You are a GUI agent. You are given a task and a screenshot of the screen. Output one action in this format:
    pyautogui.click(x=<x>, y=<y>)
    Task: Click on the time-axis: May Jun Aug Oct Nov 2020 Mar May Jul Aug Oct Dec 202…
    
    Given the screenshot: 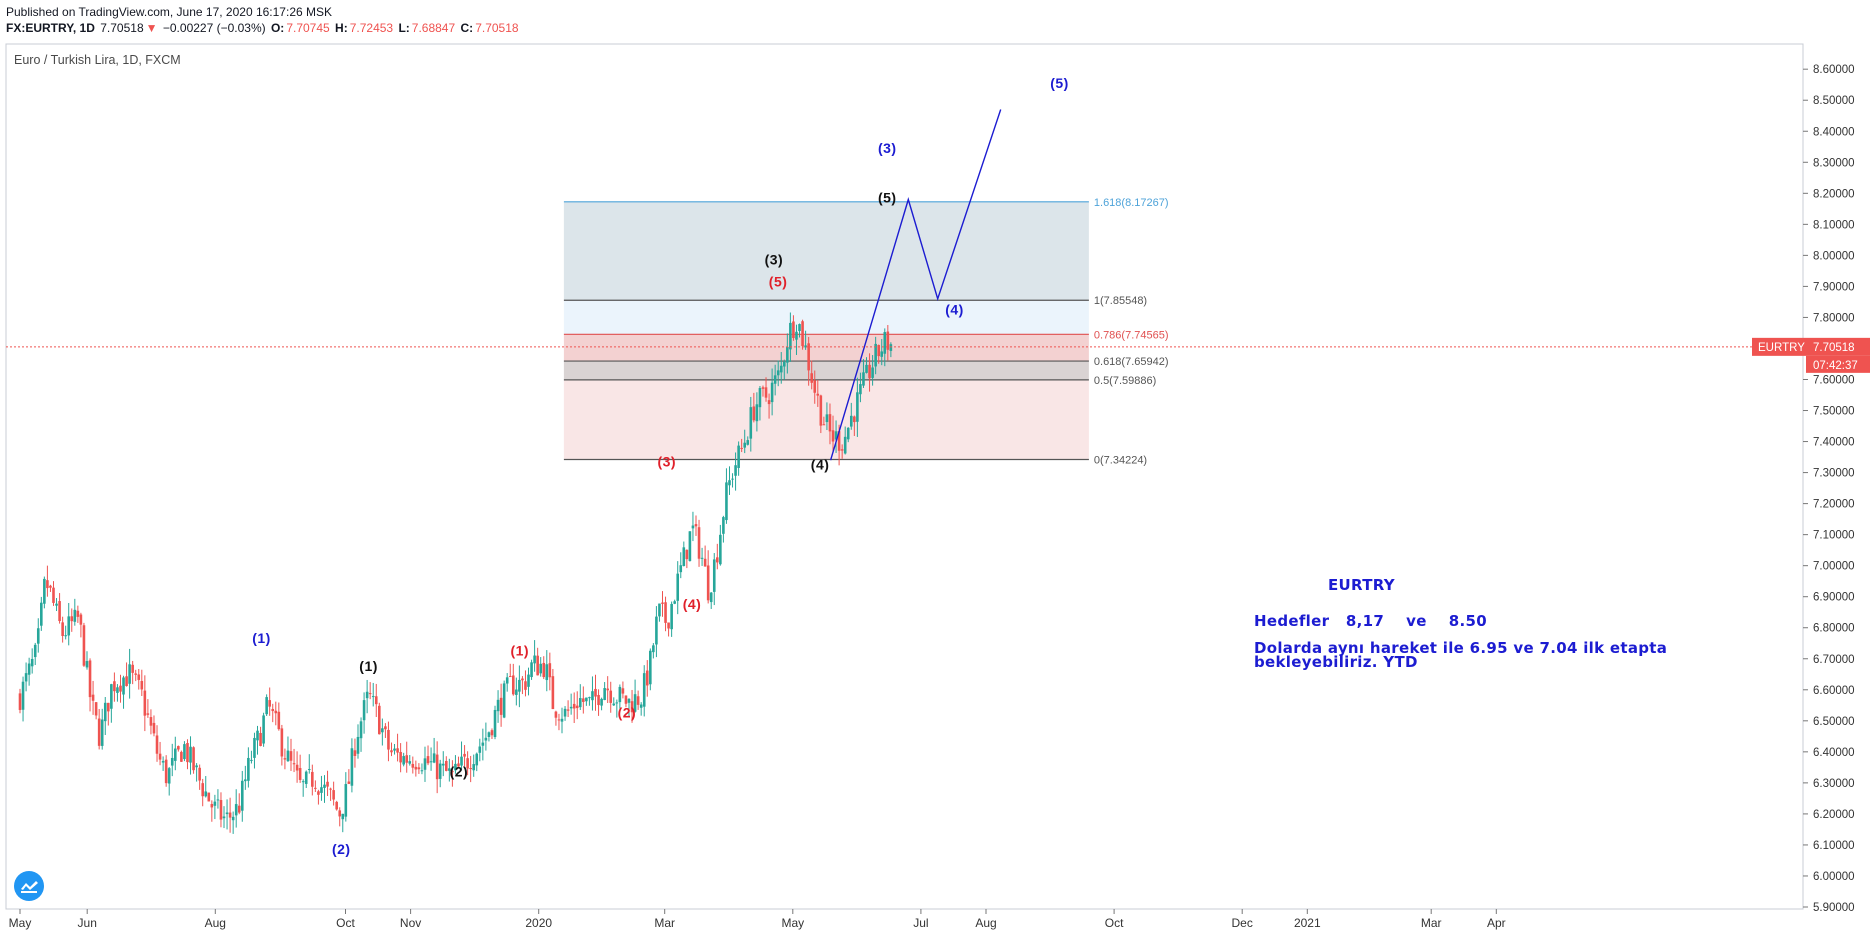 What is the action you would take?
    pyautogui.click(x=757, y=919)
    